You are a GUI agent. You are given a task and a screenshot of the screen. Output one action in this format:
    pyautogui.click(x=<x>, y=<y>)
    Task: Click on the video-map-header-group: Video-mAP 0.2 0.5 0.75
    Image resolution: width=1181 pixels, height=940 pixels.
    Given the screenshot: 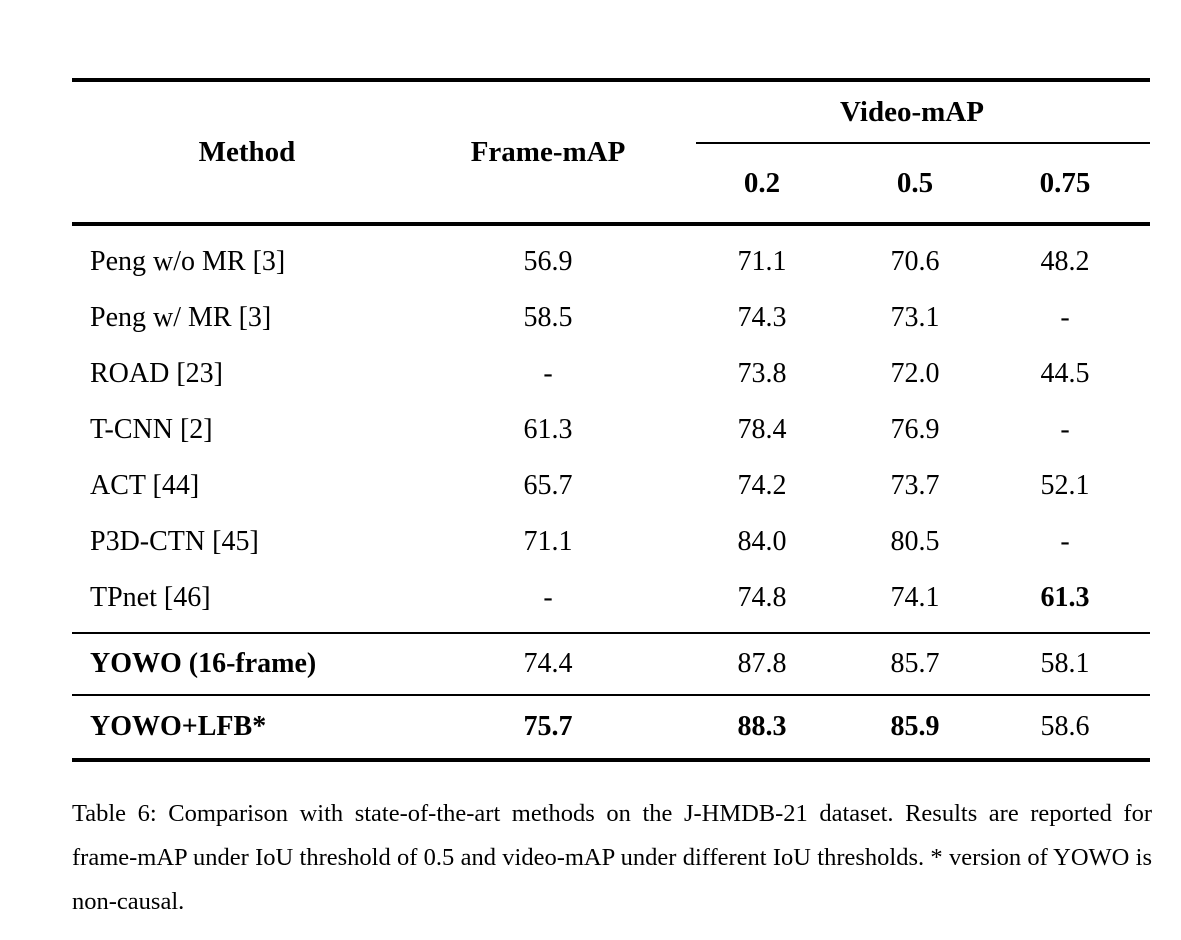 What is the action you would take?
    pyautogui.click(x=912, y=152)
    